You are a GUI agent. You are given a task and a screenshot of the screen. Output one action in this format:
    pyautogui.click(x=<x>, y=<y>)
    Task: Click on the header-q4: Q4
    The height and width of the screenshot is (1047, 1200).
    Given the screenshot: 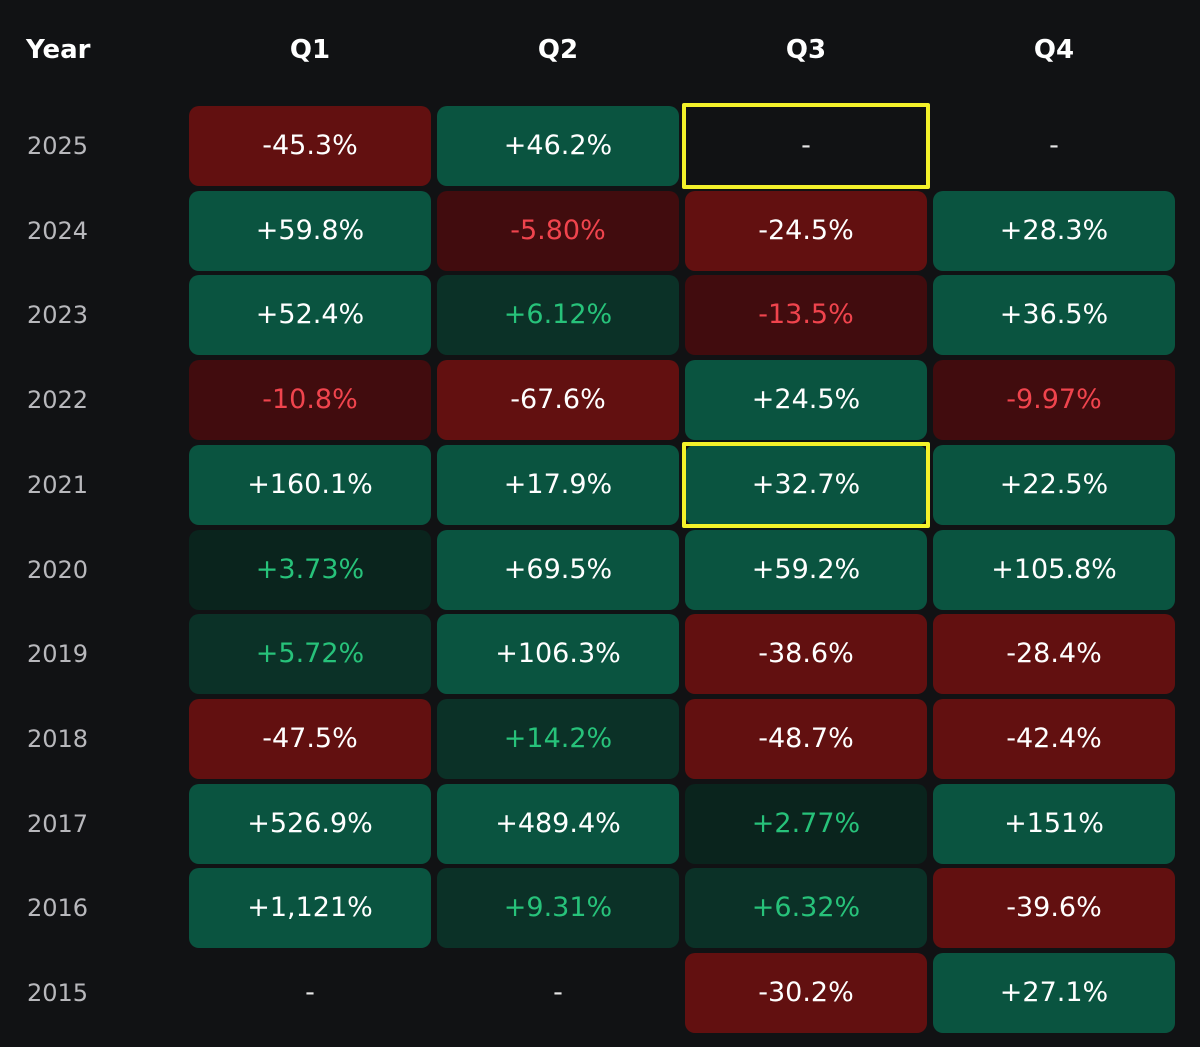 What is the action you would take?
    pyautogui.click(x=1054, y=50)
    